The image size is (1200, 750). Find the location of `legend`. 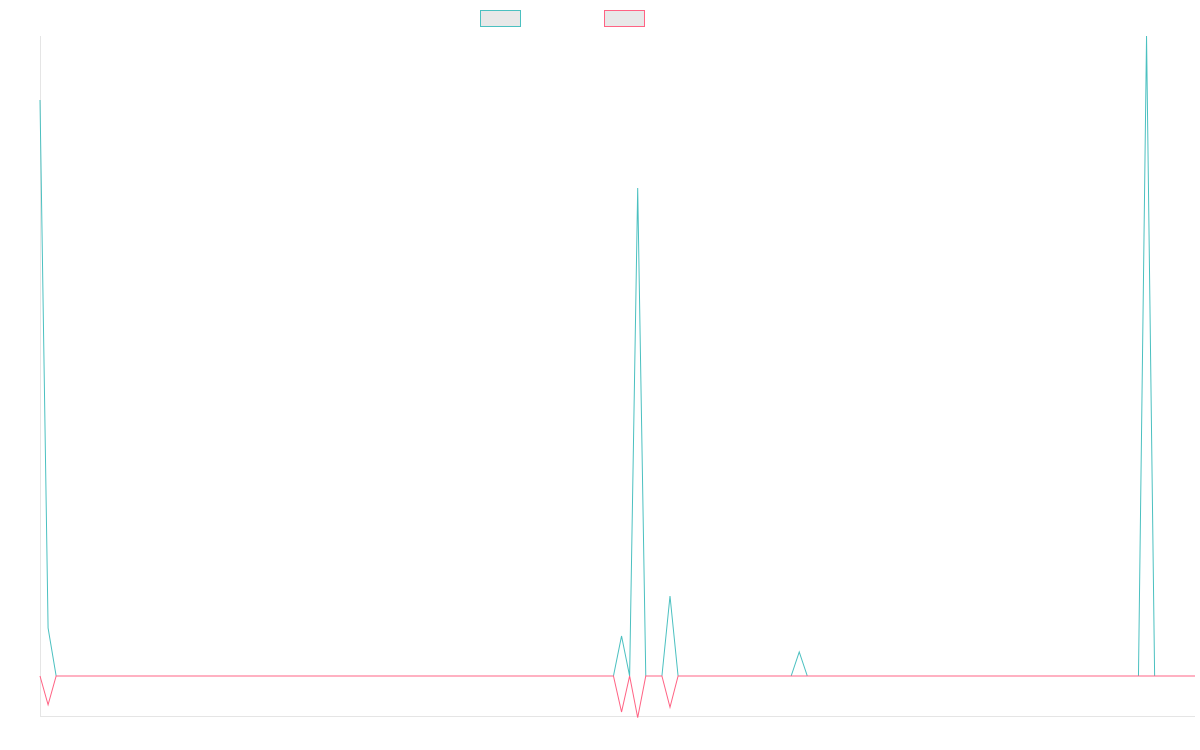

legend is located at coordinates (562, 18).